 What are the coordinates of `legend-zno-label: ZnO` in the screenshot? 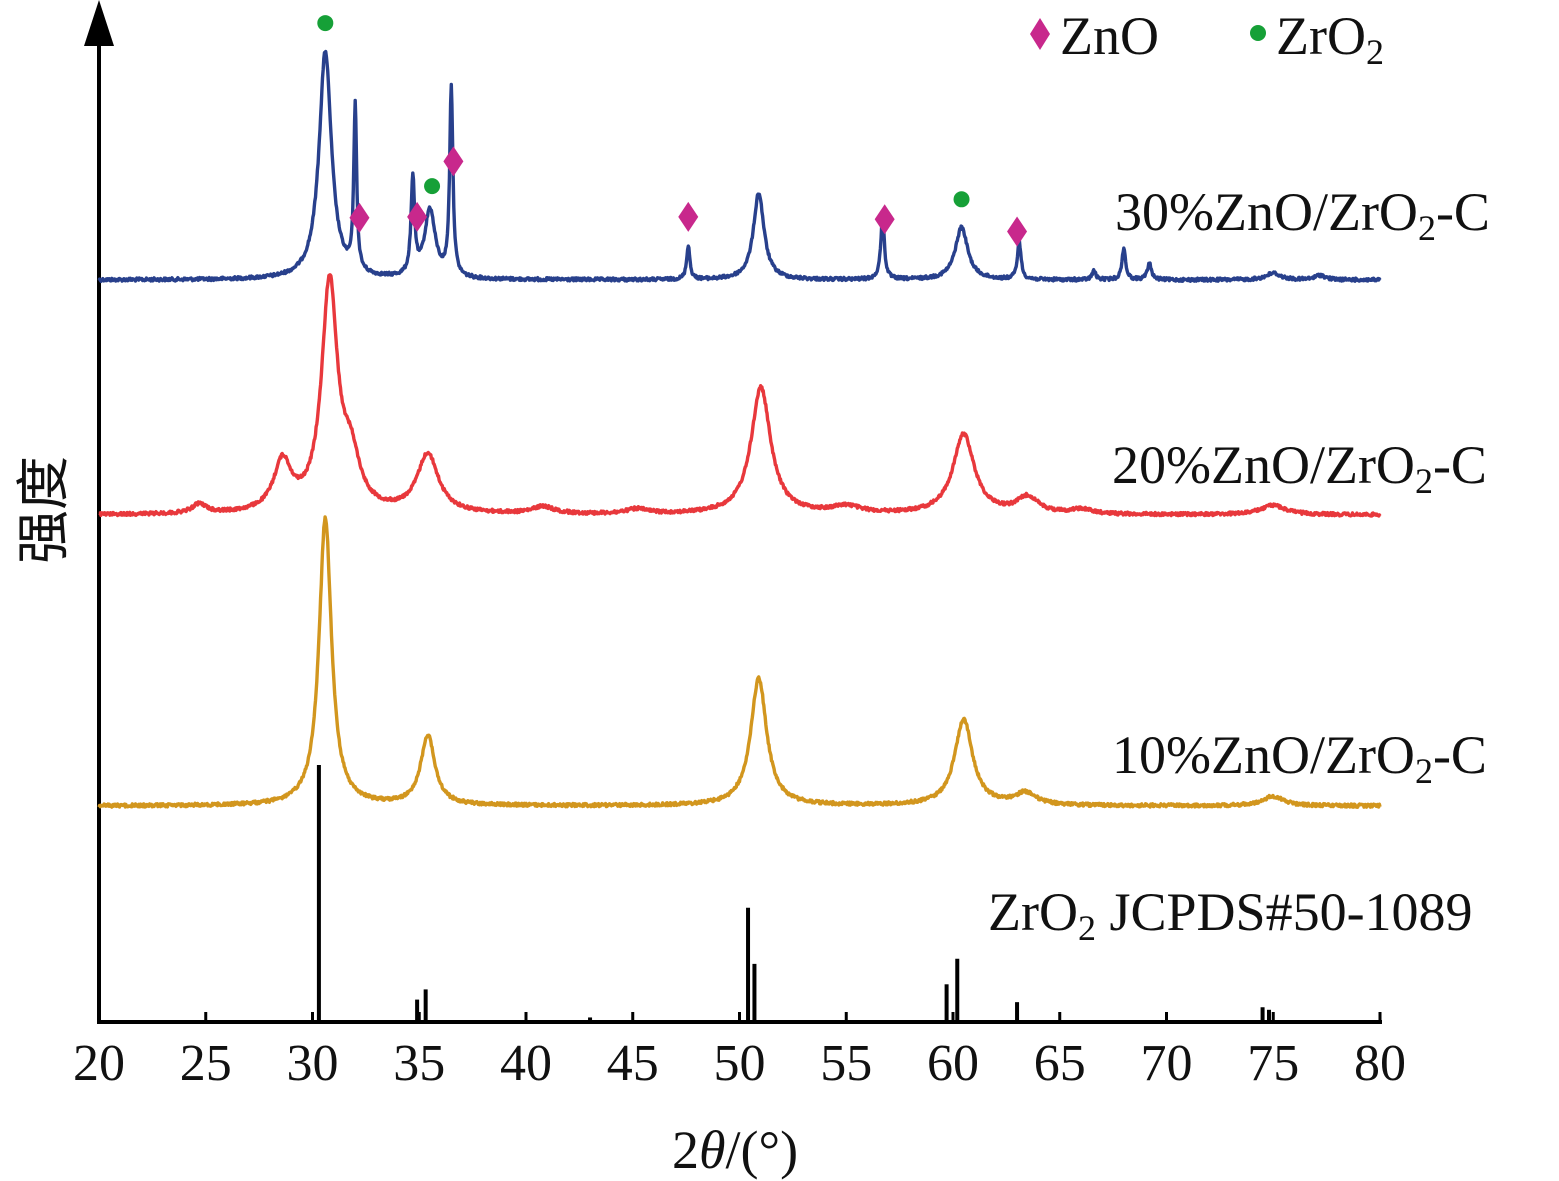 It's located at (1109, 36).